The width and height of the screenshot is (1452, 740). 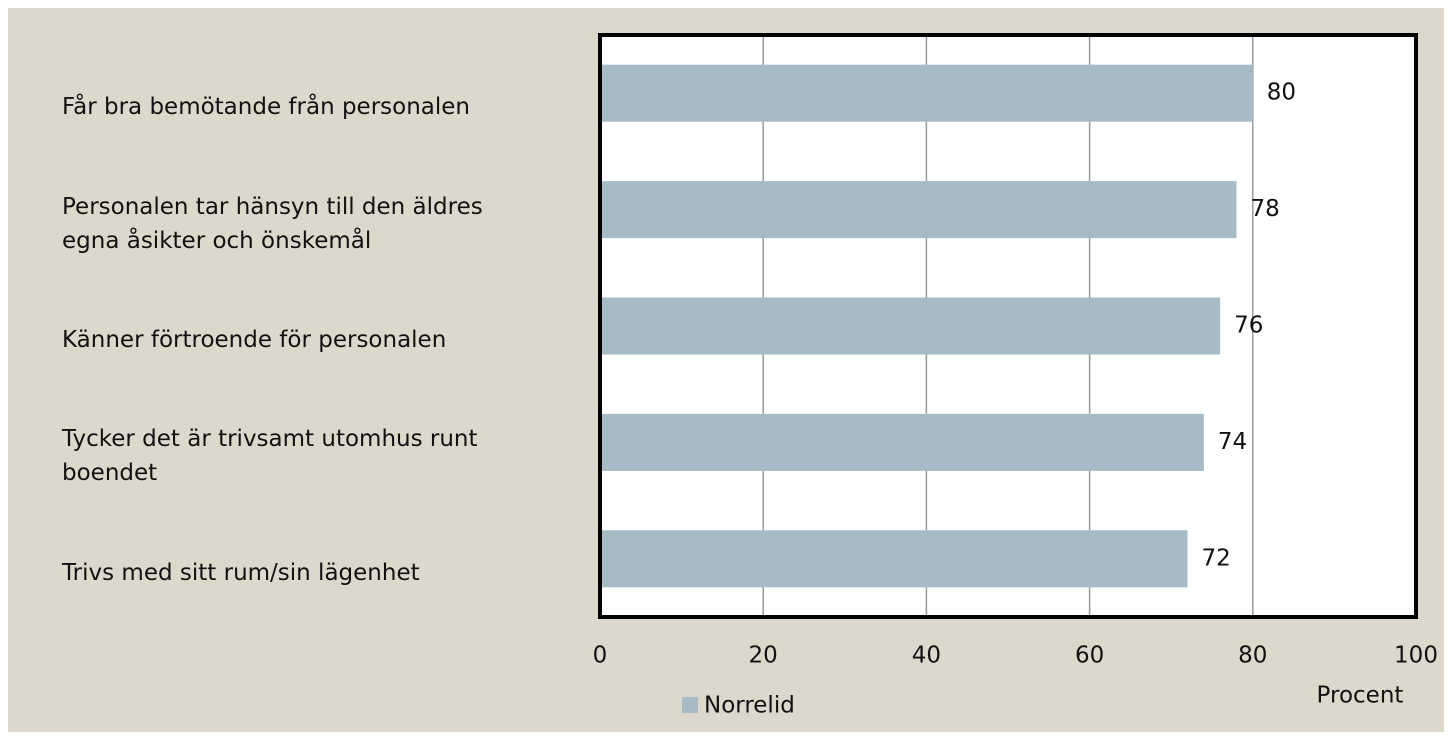 What do you see at coordinates (254, 340) in the screenshot?
I see `category-label: Känner förtroende för personalen` at bounding box center [254, 340].